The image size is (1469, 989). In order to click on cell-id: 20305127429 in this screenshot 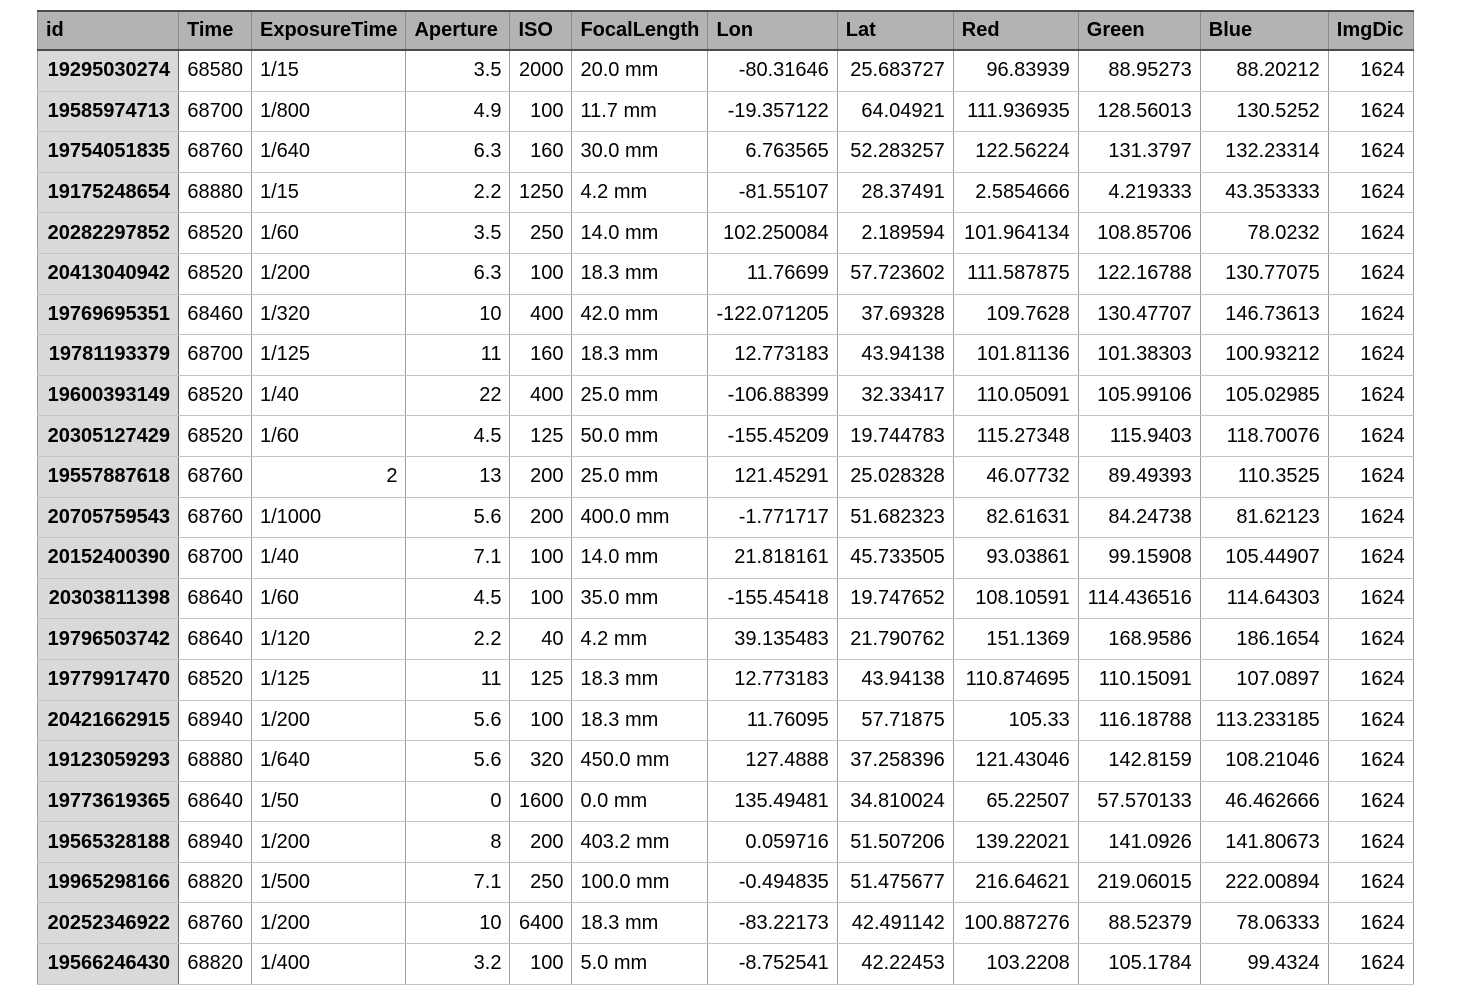, I will do `click(108, 436)`.